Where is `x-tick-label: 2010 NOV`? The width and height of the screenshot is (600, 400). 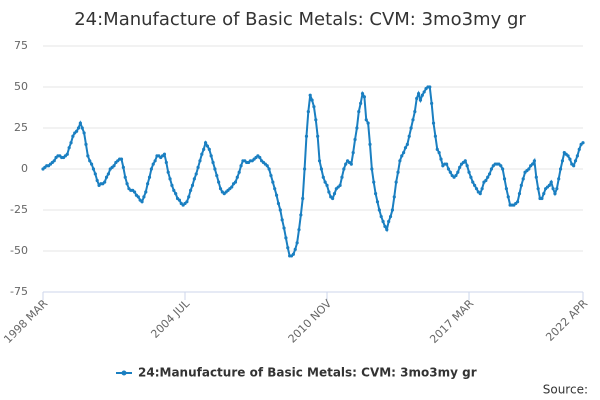 x-tick-label: 2010 NOV is located at coordinates (310, 321).